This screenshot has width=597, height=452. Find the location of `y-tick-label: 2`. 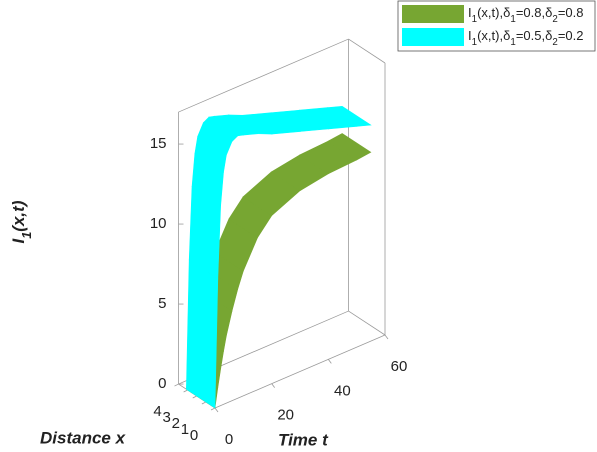

y-tick-label: 2 is located at coordinates (176, 423).